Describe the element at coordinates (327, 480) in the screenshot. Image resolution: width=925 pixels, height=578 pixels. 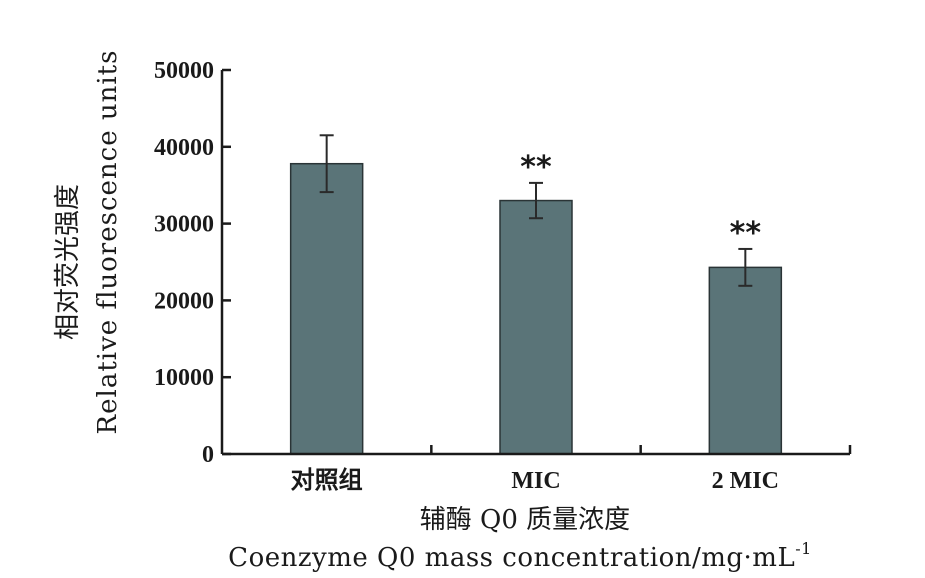
I see `x-tick-label: 对照组` at that location.